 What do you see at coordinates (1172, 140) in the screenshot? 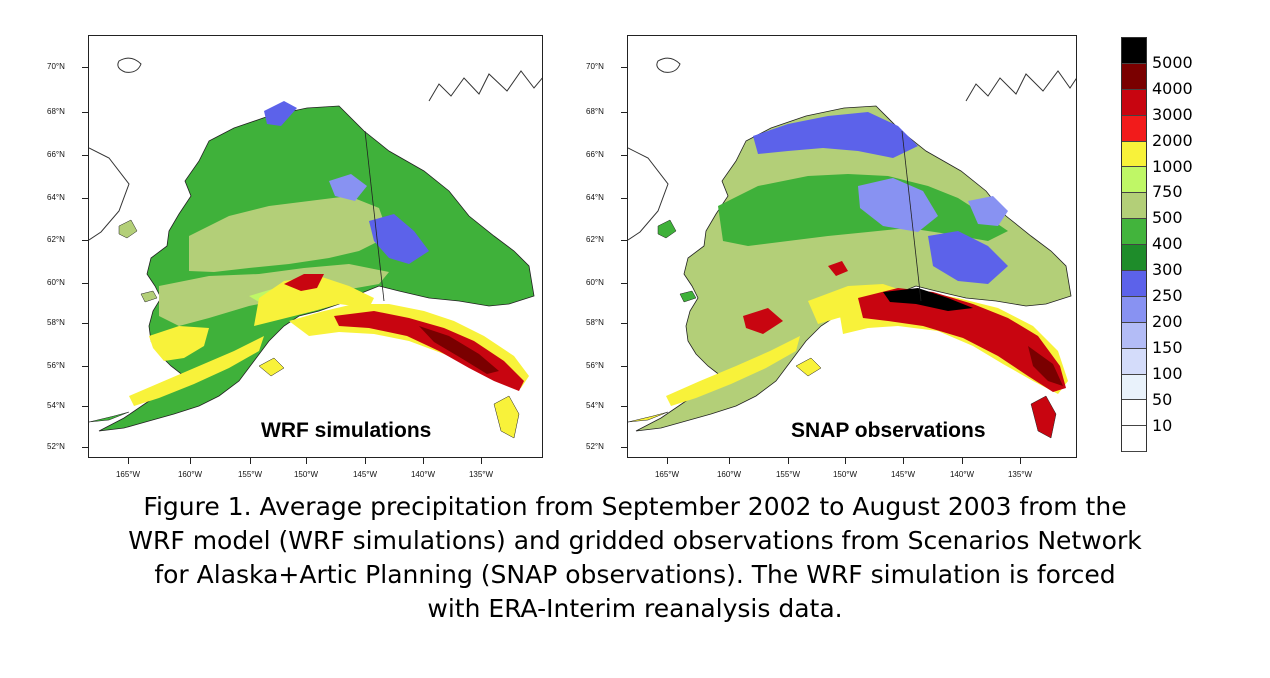
I see `colorbar-label: 2000` at bounding box center [1172, 140].